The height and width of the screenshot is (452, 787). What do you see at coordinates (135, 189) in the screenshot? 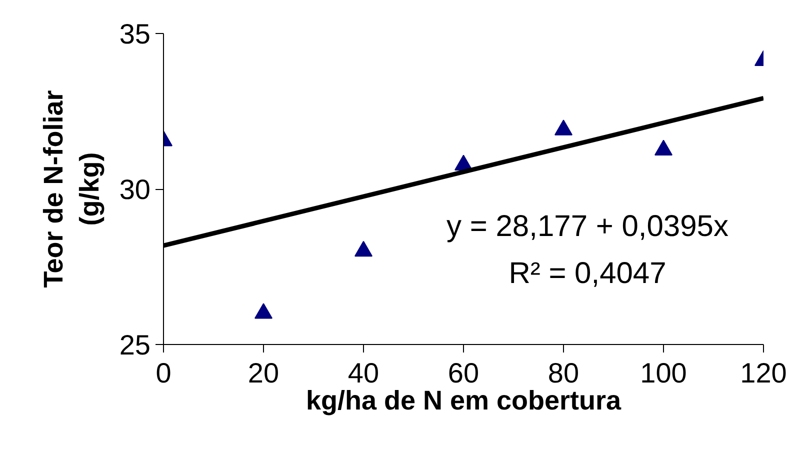
I see `y-tick-label: 30` at bounding box center [135, 189].